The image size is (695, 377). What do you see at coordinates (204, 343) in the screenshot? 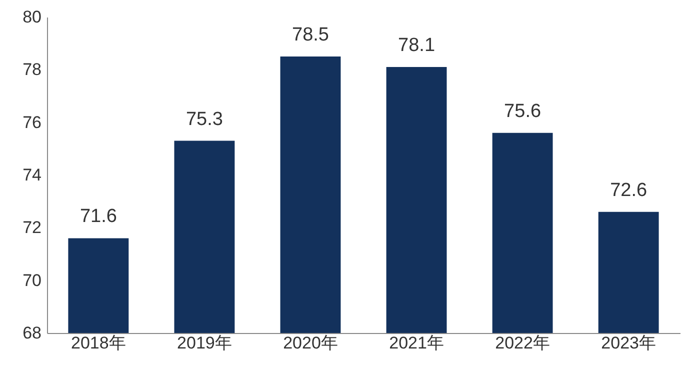
I see `x-tick-label: 2019年` at bounding box center [204, 343].